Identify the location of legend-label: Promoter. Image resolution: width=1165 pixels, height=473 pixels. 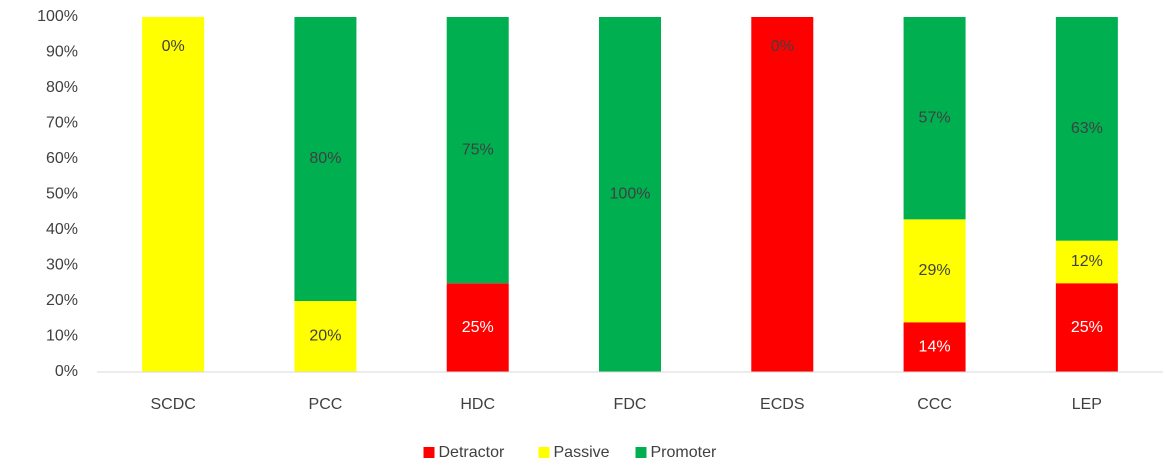
(684, 452).